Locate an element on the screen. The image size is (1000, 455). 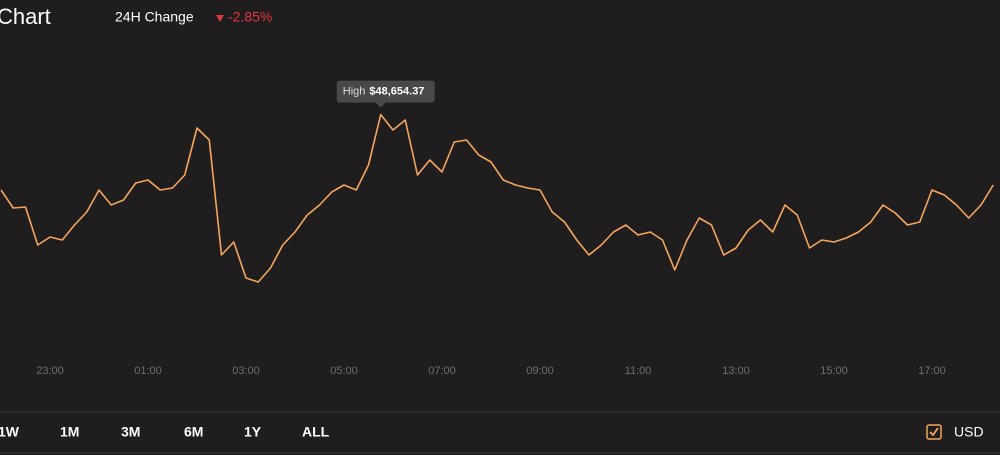
tooltip-value: $48,654.37 is located at coordinates (396, 91).